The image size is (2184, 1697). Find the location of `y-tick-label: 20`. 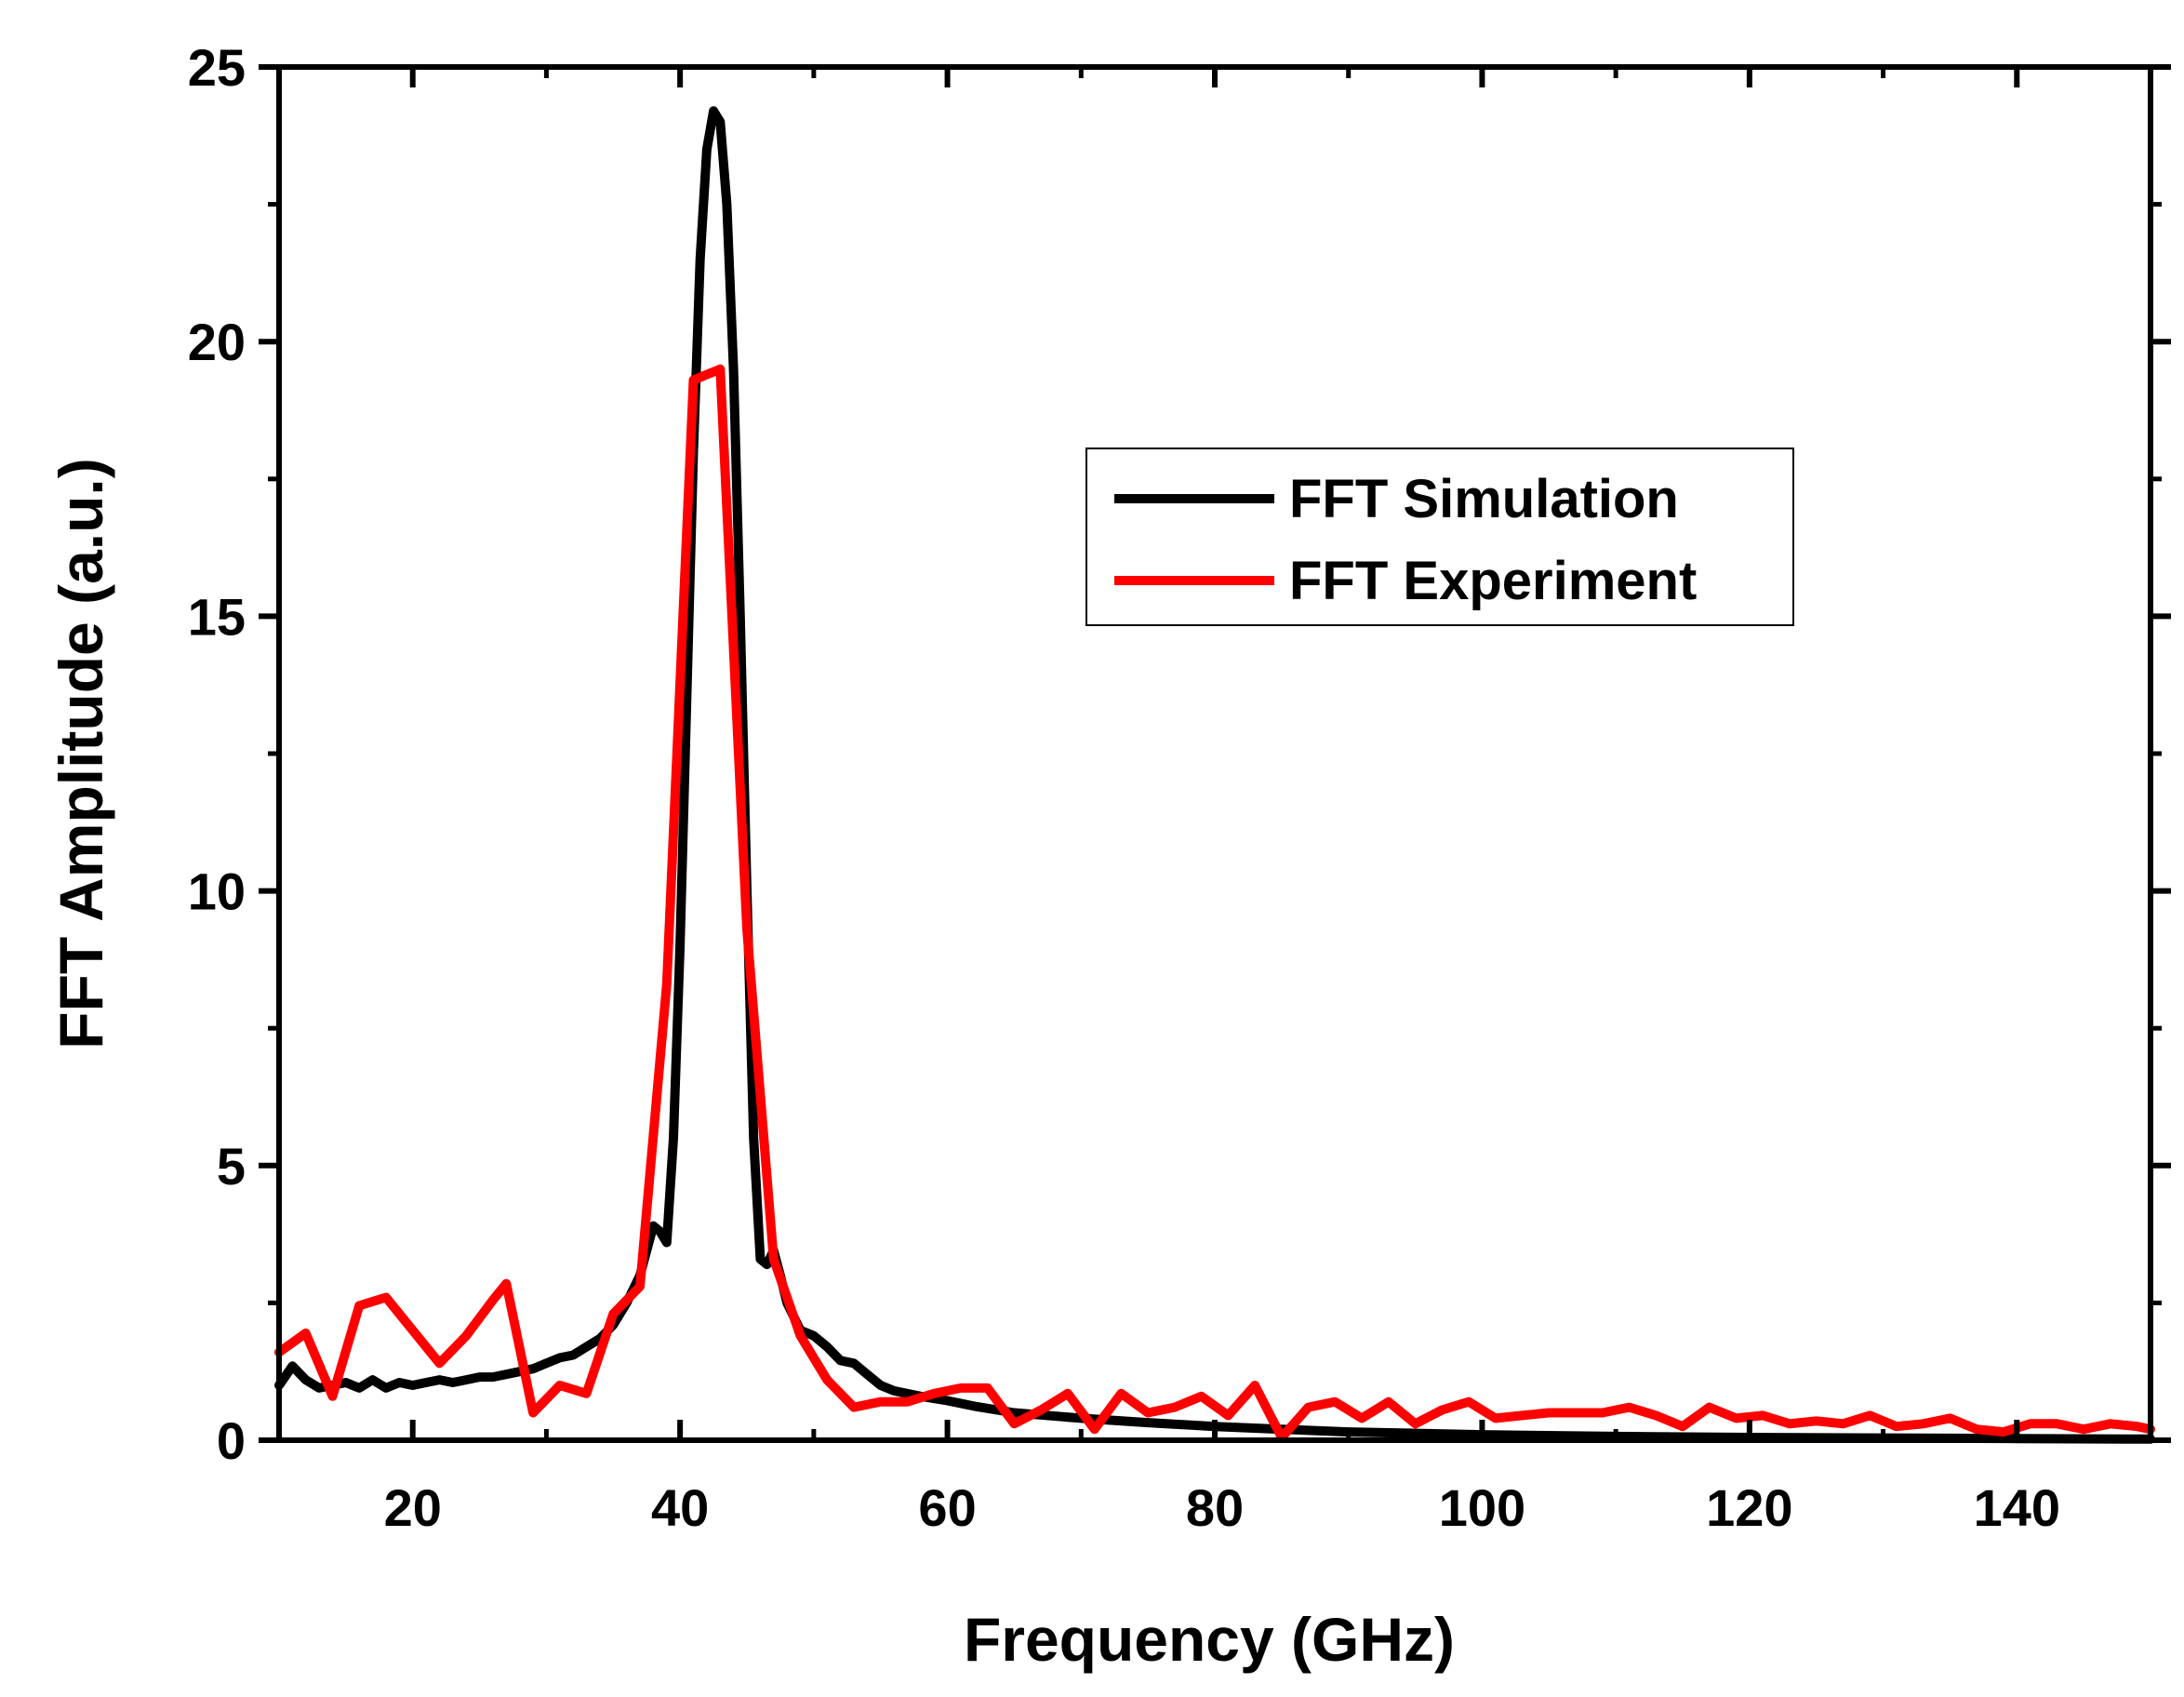

y-tick-label: 20 is located at coordinates (217, 342).